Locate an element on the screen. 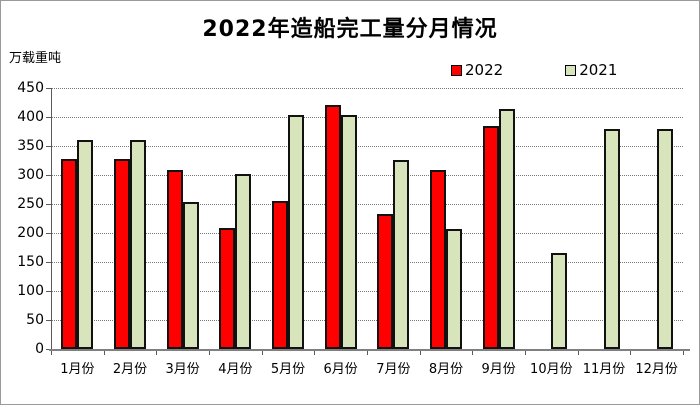  legend-item-2021: 2021 is located at coordinates (591, 70).